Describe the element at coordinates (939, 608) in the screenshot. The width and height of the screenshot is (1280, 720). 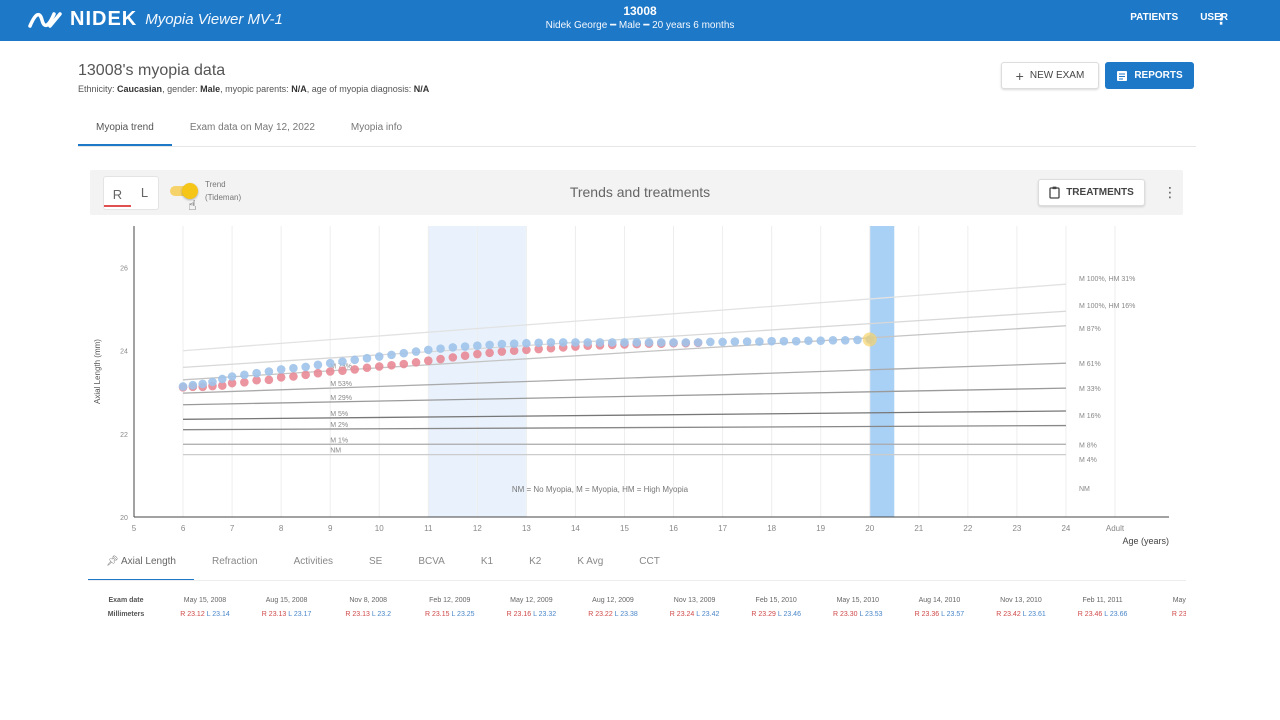
I see `exam-column: Aug 14, 2010 R 23.36 L 23.57` at that location.